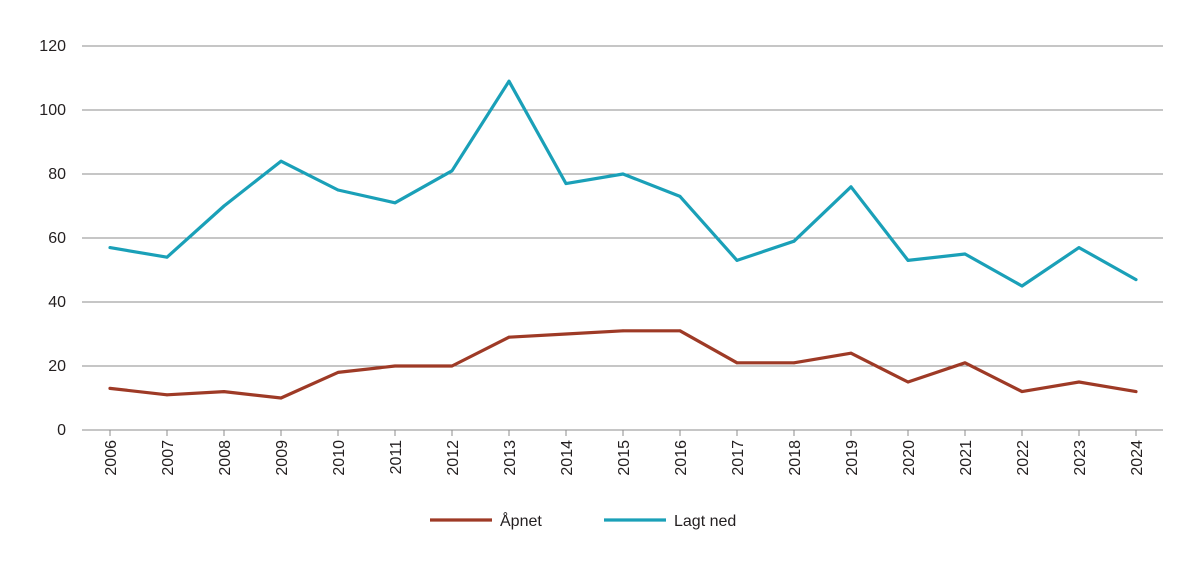  I want to click on x-tick-label: 2014, so click(567, 458).